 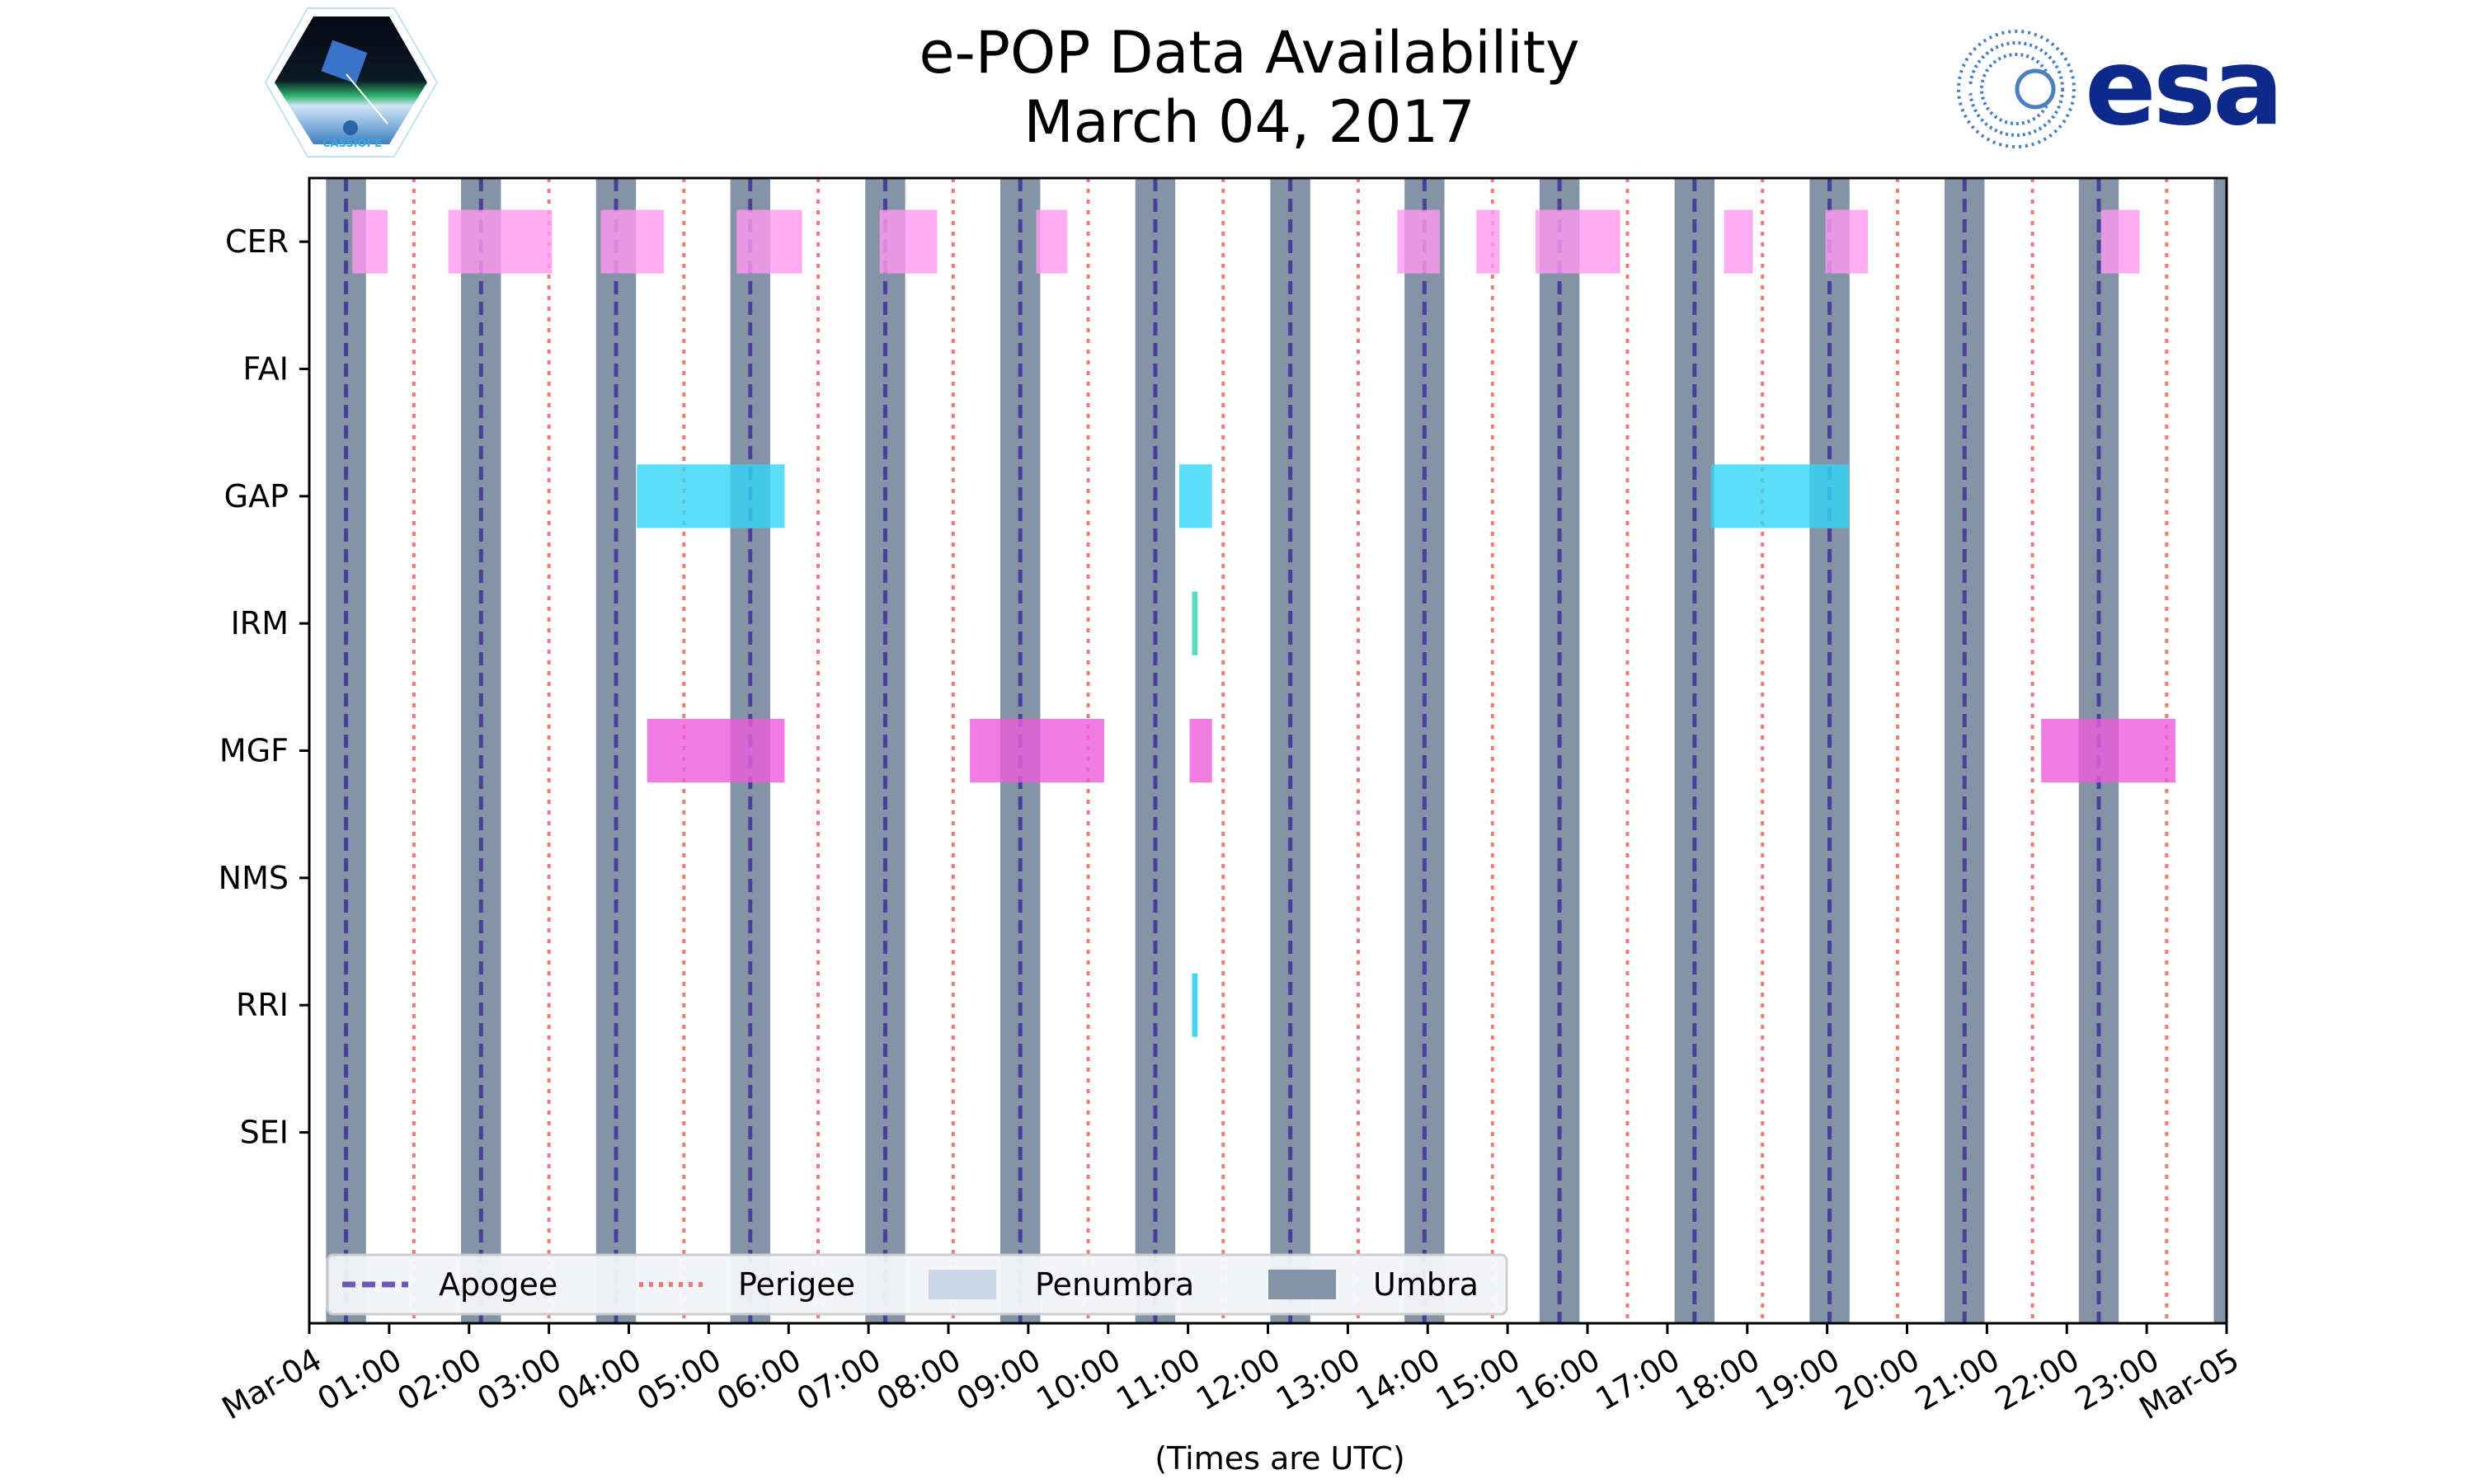 I want to click on legend-umbra-label: Umbra, so click(x=1426, y=1284).